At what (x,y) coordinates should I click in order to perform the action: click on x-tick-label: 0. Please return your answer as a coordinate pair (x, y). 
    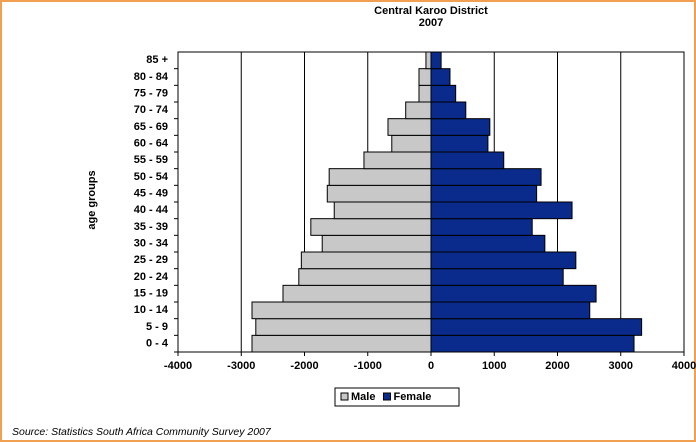
    Looking at the image, I should click on (431, 366).